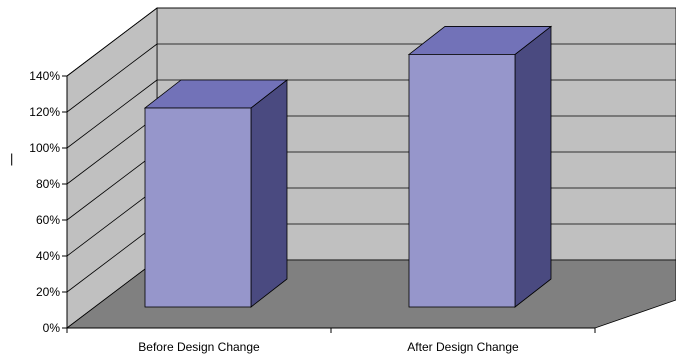 Image resolution: width=676 pixels, height=361 pixels. Describe the element at coordinates (48, 256) in the screenshot. I see `y-tick-label: 40%` at that location.